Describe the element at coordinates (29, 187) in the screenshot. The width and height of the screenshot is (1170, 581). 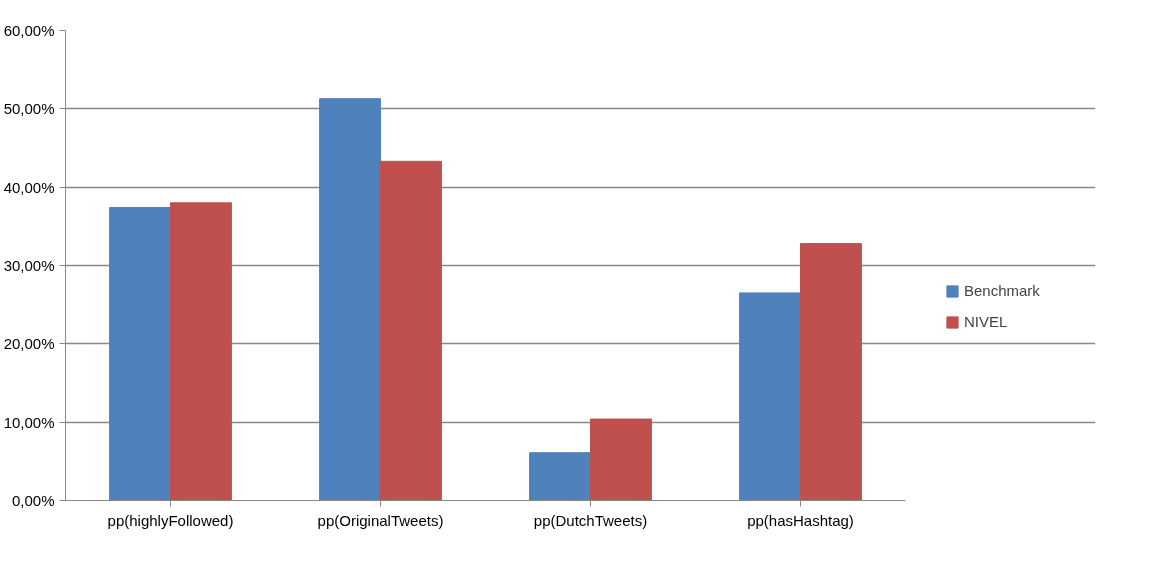
I see `y-tick-label: 40,00%` at that location.